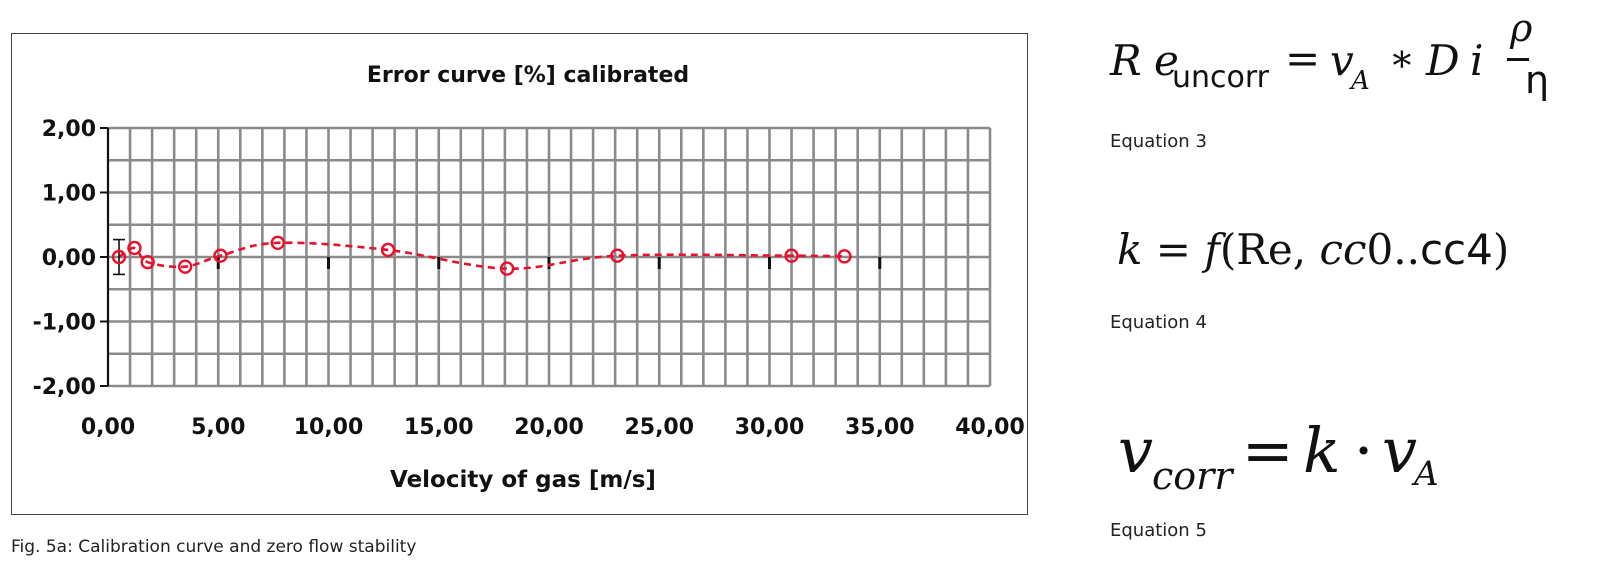  What do you see at coordinates (880, 427) in the screenshot?
I see `x-tick-label: 35,00` at bounding box center [880, 427].